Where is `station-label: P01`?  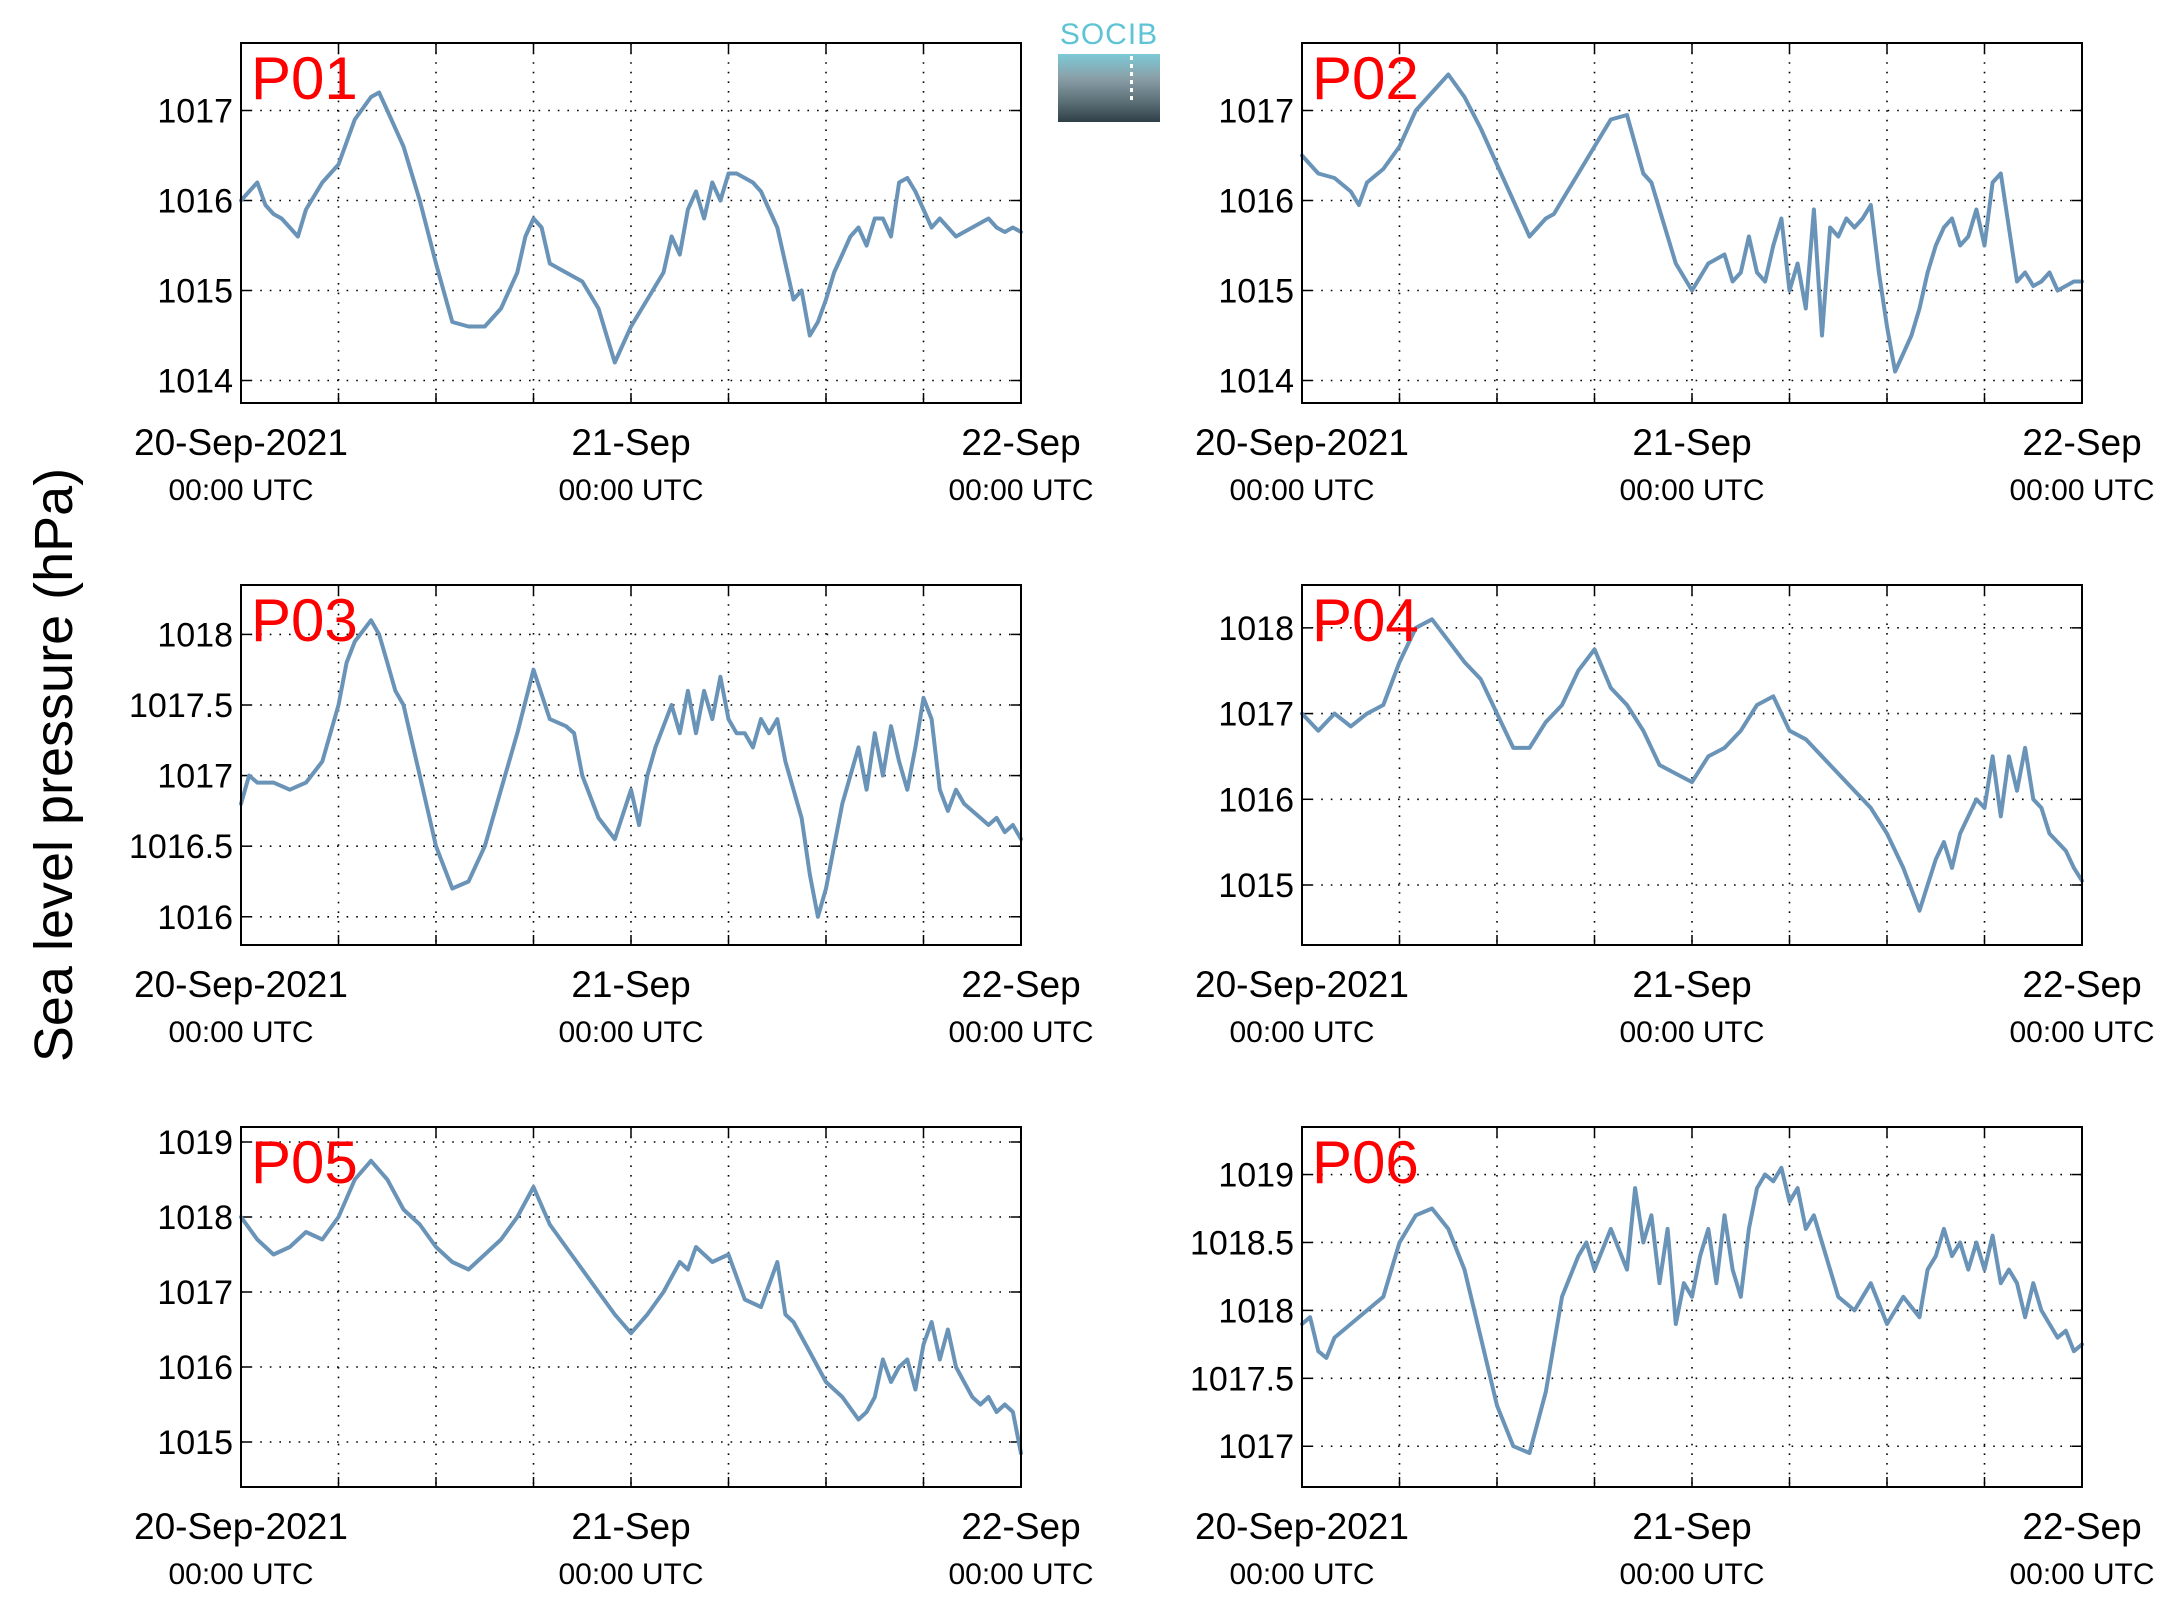 station-label: P01 is located at coordinates (304, 78).